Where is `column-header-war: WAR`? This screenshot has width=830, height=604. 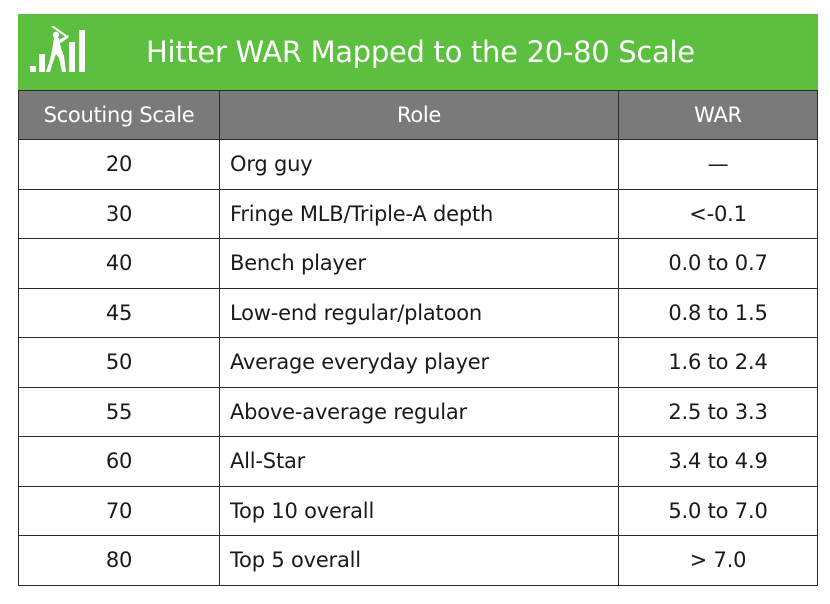 column-header-war: WAR is located at coordinates (718, 115).